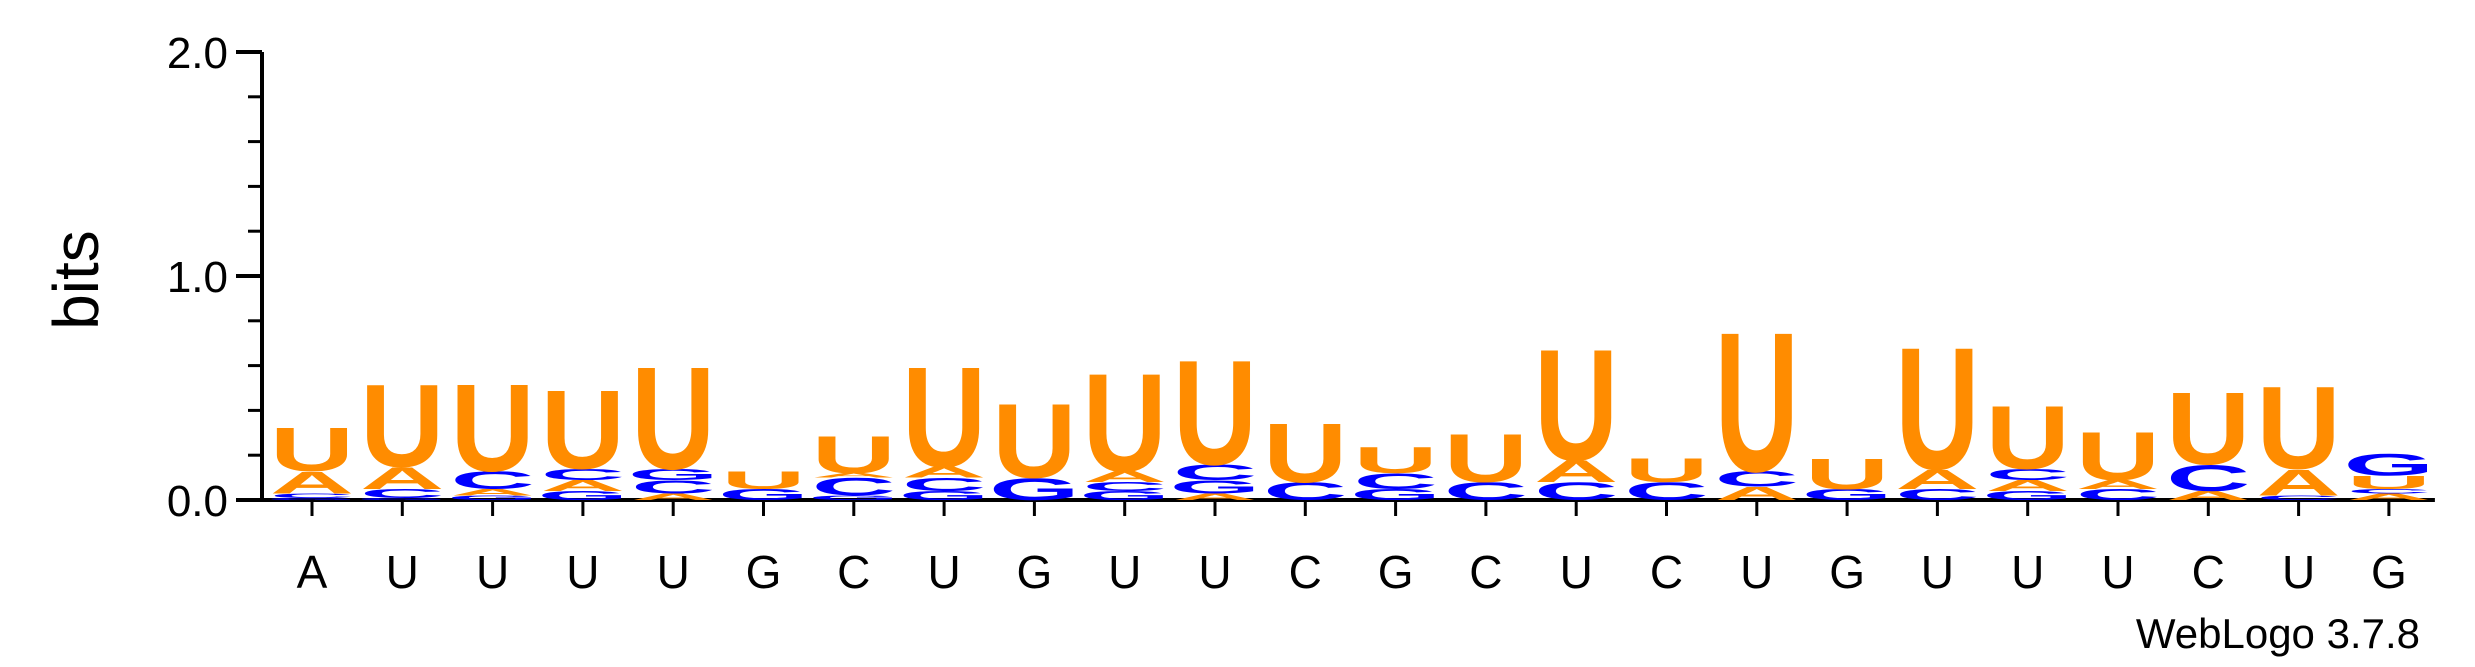 The image size is (2475, 667). What do you see at coordinates (1348, 548) in the screenshot?
I see `x-axis: A U U U U G C U G U U C G C U C U G U U U C U G` at bounding box center [1348, 548].